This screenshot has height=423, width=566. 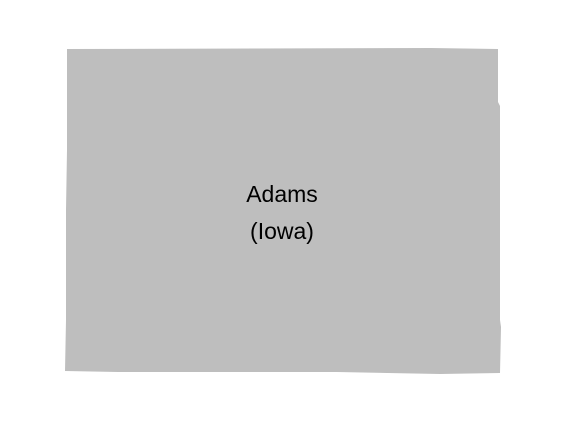 What do you see at coordinates (282, 231) in the screenshot?
I see `state-name-label: (Iowa)` at bounding box center [282, 231].